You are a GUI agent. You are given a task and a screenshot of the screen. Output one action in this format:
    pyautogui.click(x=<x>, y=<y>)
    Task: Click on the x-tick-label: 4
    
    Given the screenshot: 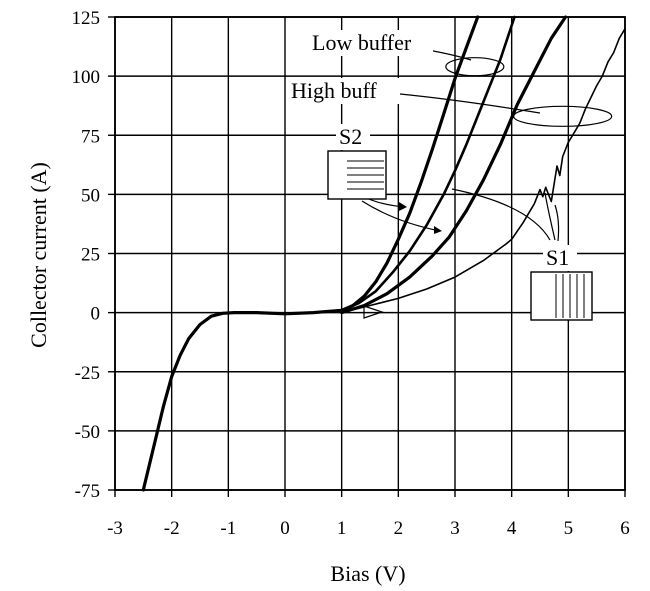 What is the action you would take?
    pyautogui.click(x=512, y=528)
    